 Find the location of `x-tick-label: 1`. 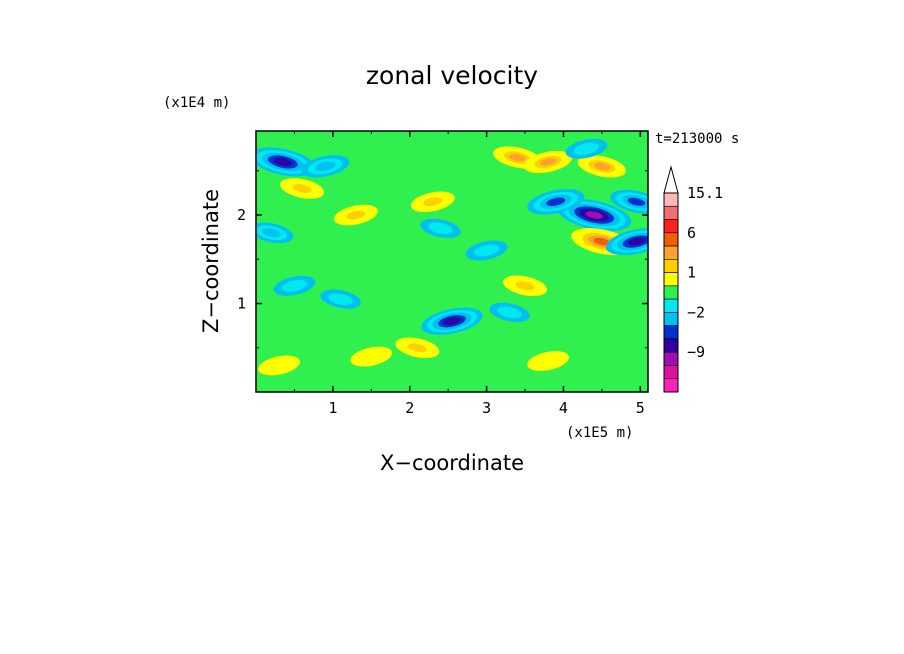

x-tick-label: 1 is located at coordinates (332, 408).